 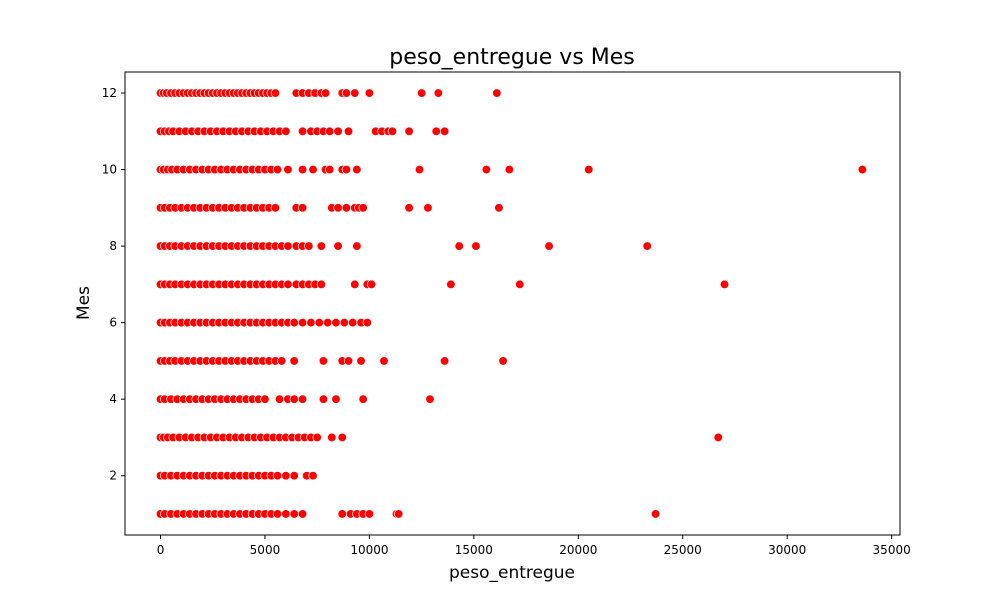 I want to click on y-axis-label: Mes, so click(x=84, y=303).